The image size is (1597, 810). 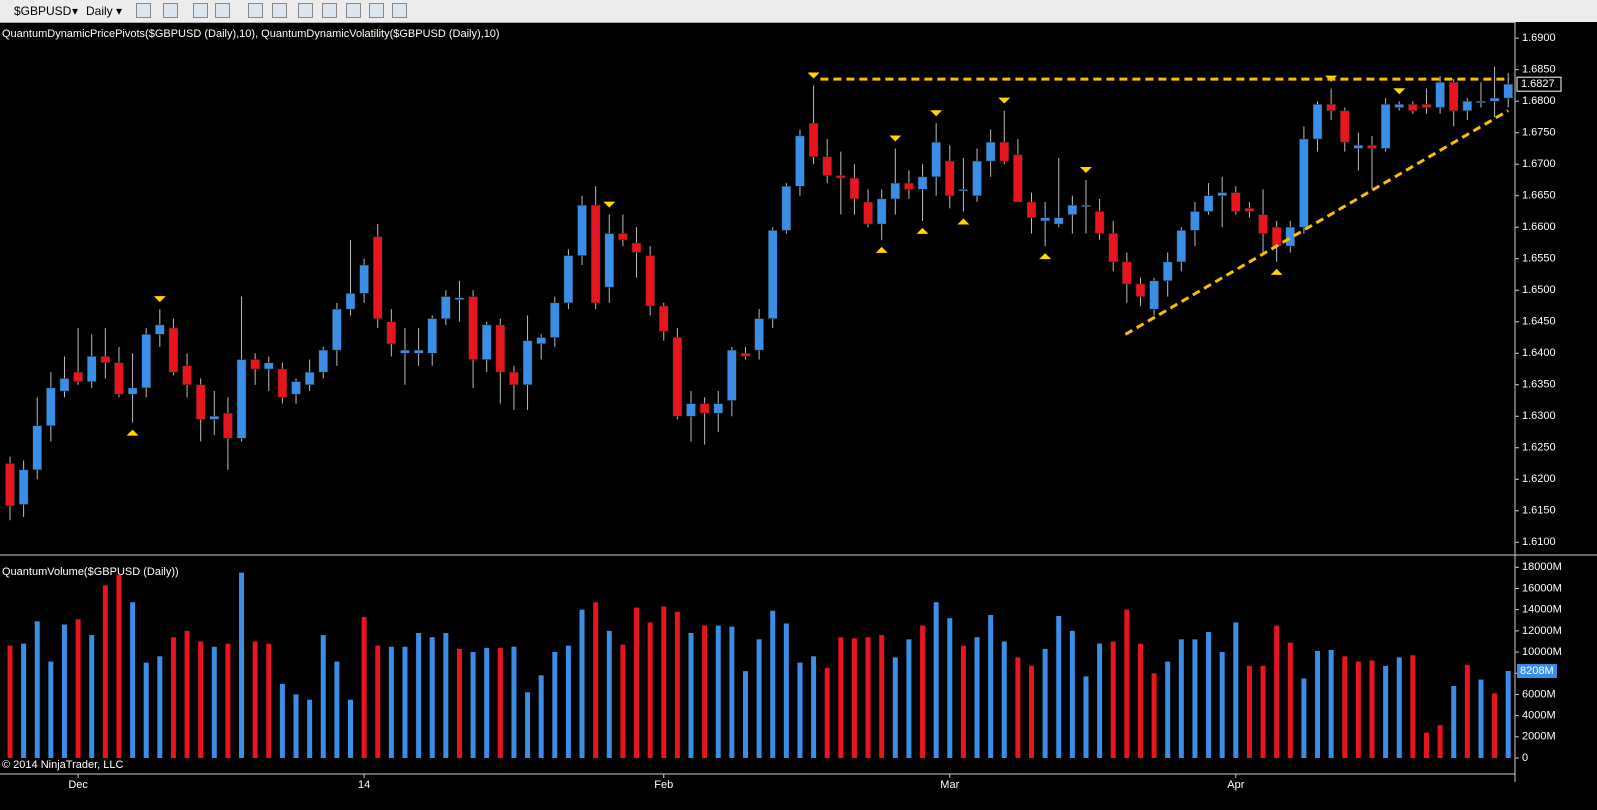 What do you see at coordinates (353, 10) in the screenshot?
I see `indicator-button` at bounding box center [353, 10].